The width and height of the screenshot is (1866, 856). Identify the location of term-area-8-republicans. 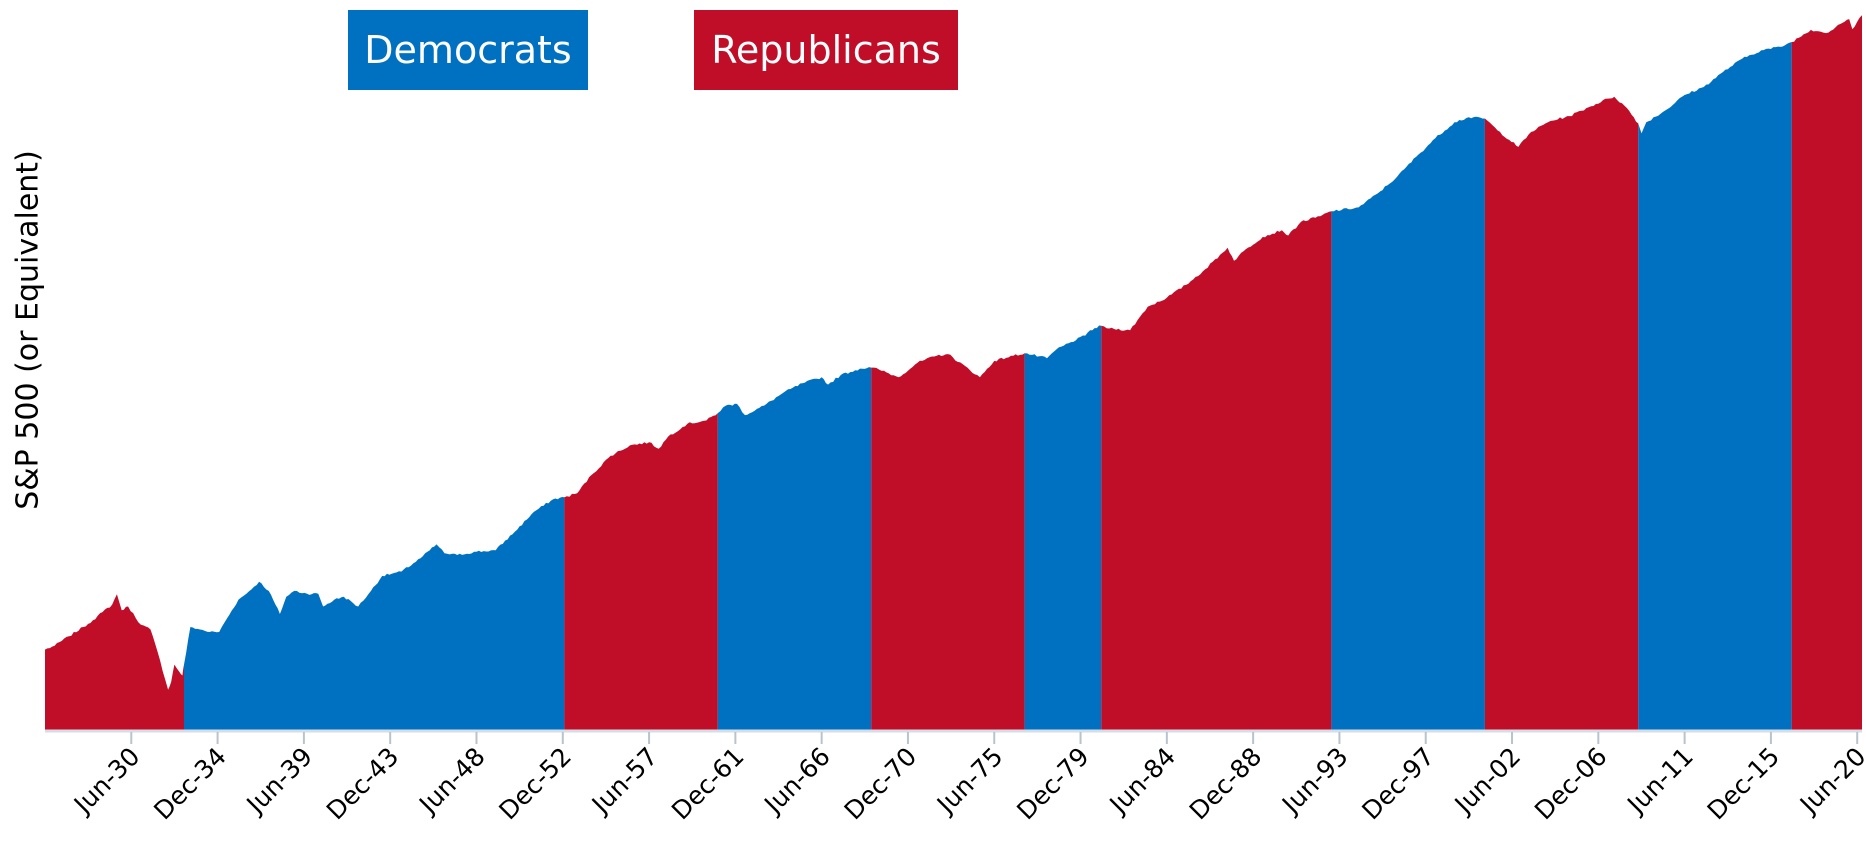
(1561, 413).